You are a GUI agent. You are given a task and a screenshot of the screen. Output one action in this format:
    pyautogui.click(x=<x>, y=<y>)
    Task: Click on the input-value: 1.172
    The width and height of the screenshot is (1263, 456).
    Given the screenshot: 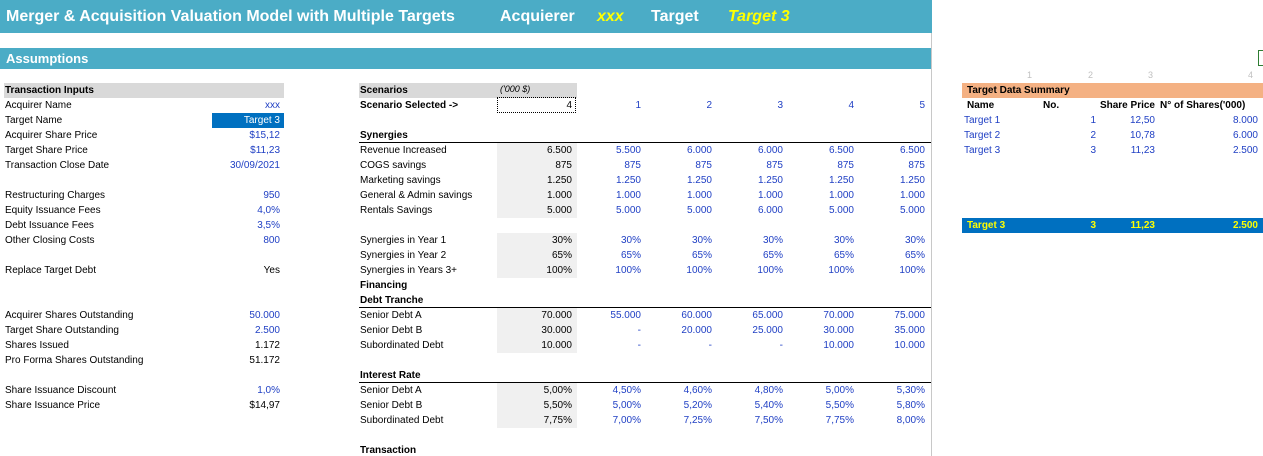 What is the action you would take?
    pyautogui.click(x=267, y=345)
    